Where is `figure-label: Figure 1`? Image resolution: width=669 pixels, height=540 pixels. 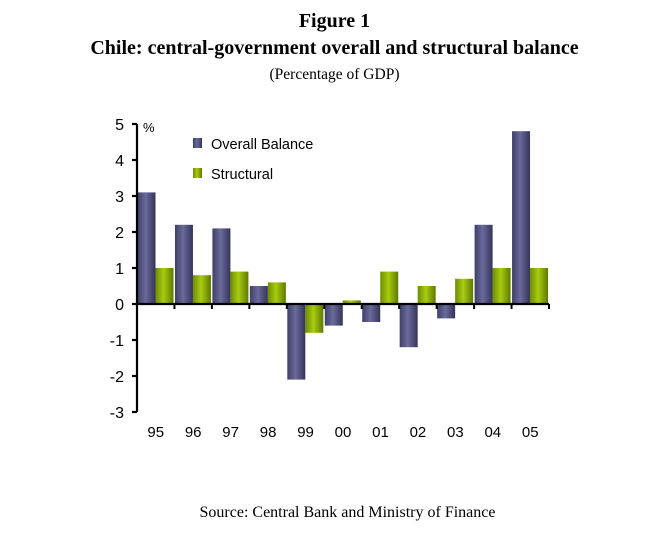 figure-label: Figure 1 is located at coordinates (334, 21).